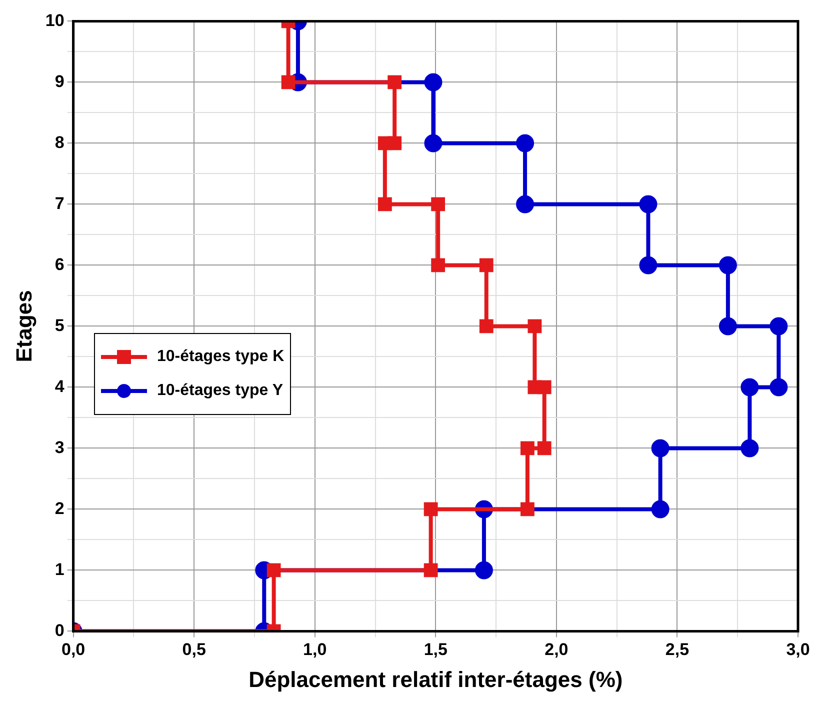  What do you see at coordinates (23, 326) in the screenshot?
I see `y-axis-title: Etages` at bounding box center [23, 326].